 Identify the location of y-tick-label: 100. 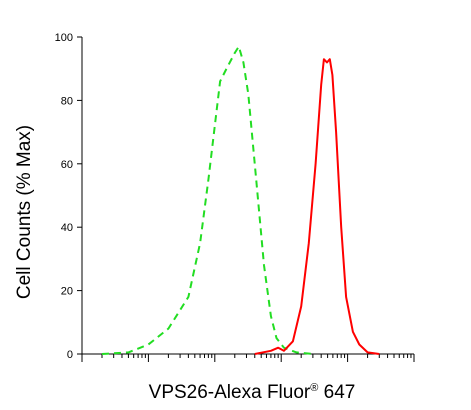
(64, 38).